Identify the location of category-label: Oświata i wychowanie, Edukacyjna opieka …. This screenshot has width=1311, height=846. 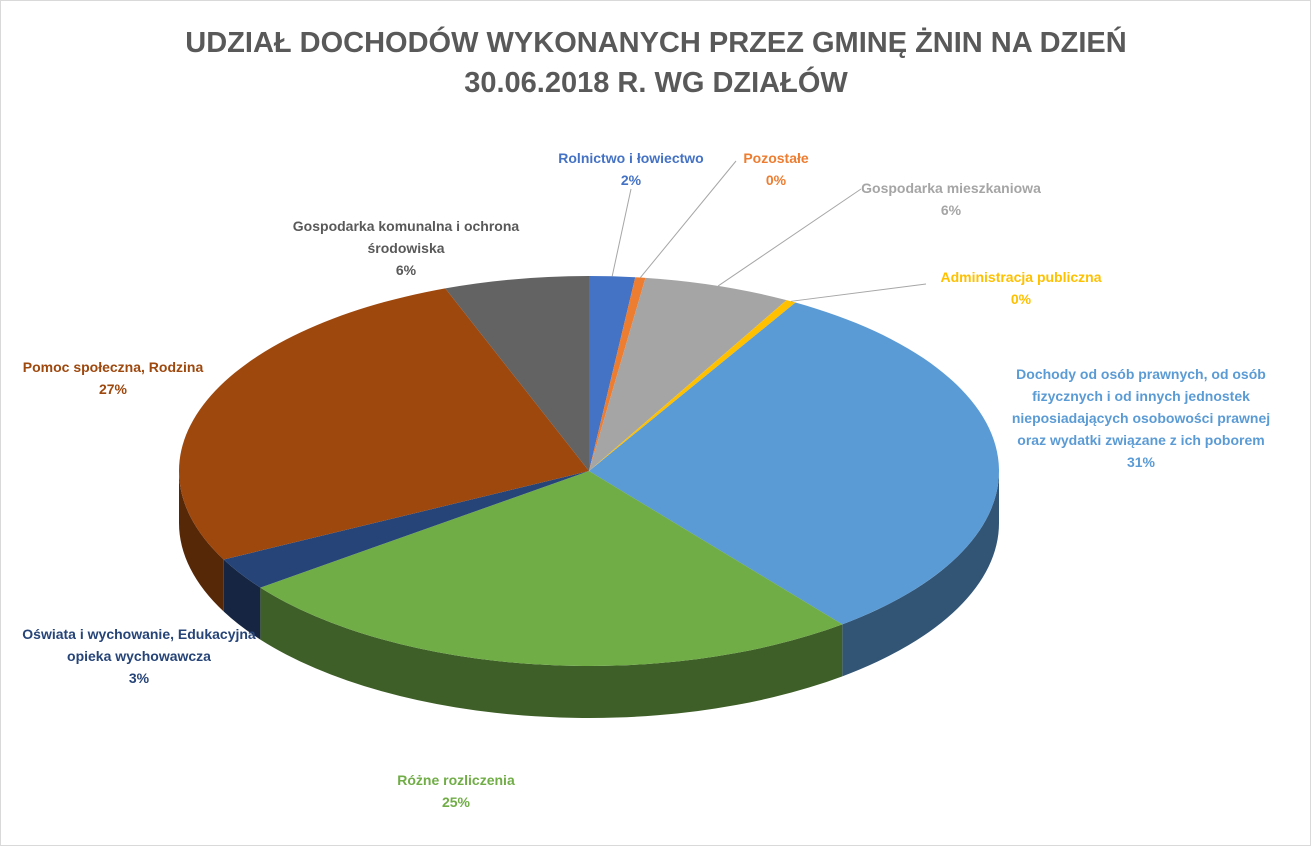
(139, 645).